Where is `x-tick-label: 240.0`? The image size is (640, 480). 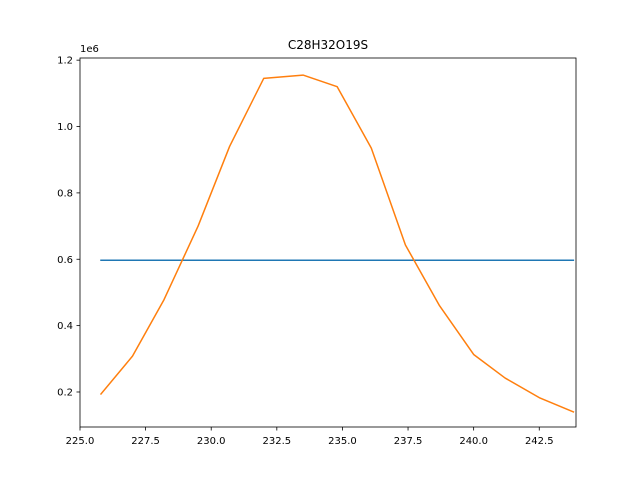
x-tick-label: 240.0 is located at coordinates (473, 441).